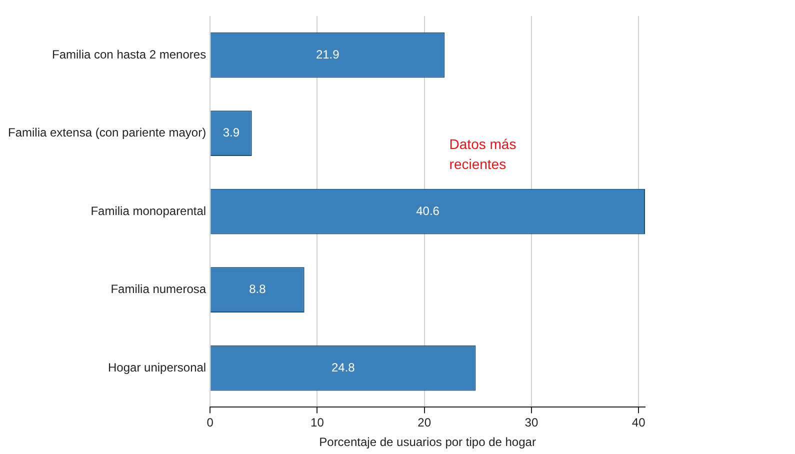  I want to click on y-tick-label: Familia con hasta 2 menores, so click(129, 54).